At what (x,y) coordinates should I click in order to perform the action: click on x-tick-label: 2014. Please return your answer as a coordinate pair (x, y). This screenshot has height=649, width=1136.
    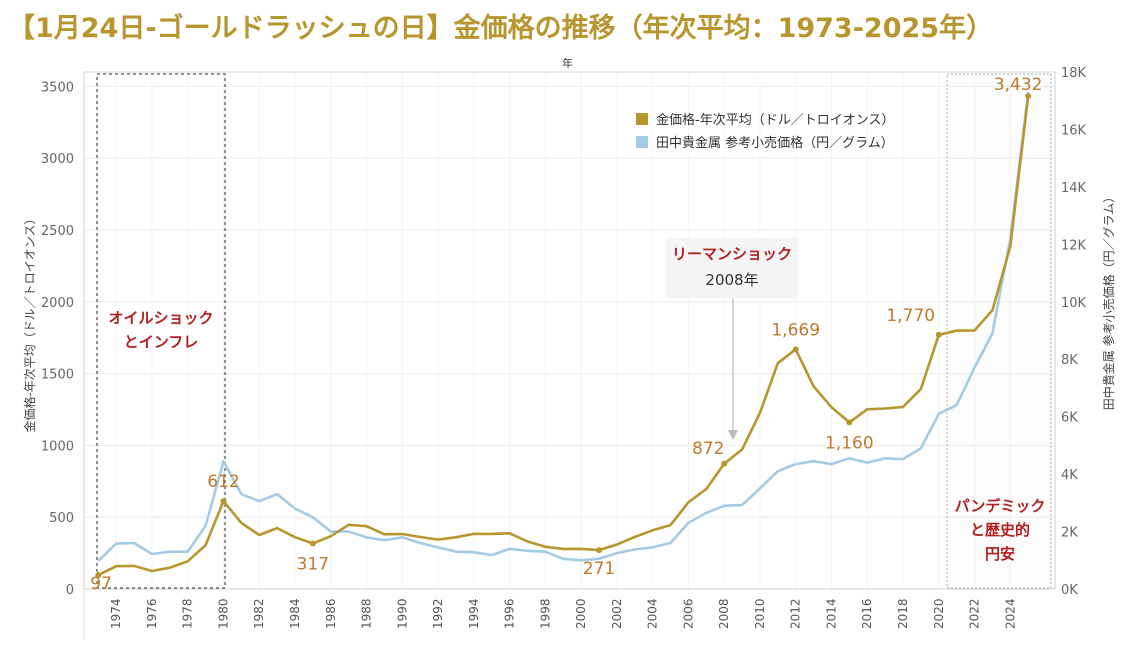
    Looking at the image, I should click on (831, 613).